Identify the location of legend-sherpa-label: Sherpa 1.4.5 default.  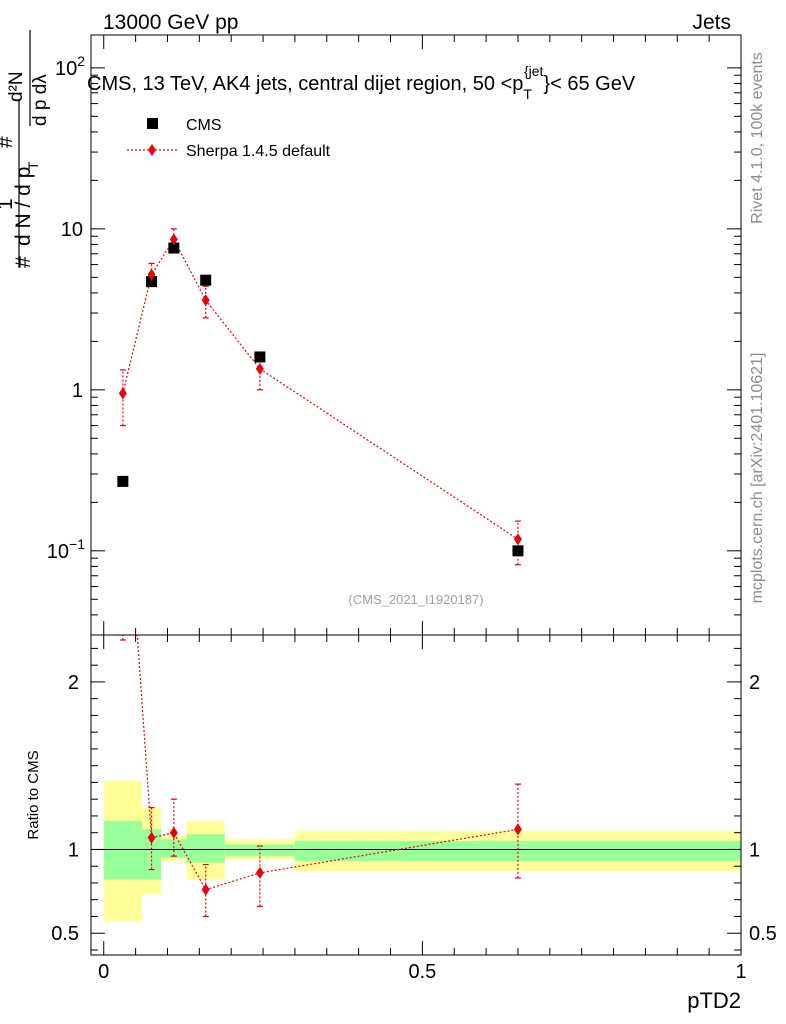
(258, 151).